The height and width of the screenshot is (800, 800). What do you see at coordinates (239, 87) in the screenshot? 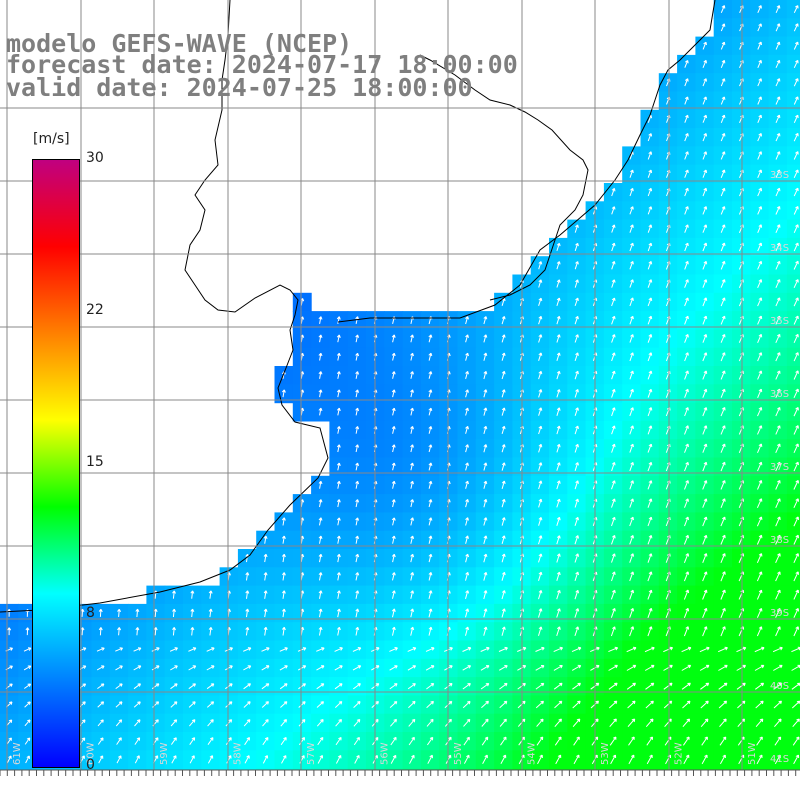
I see `valid-date: valid date: 2024-07-25 18:00:00` at bounding box center [239, 87].